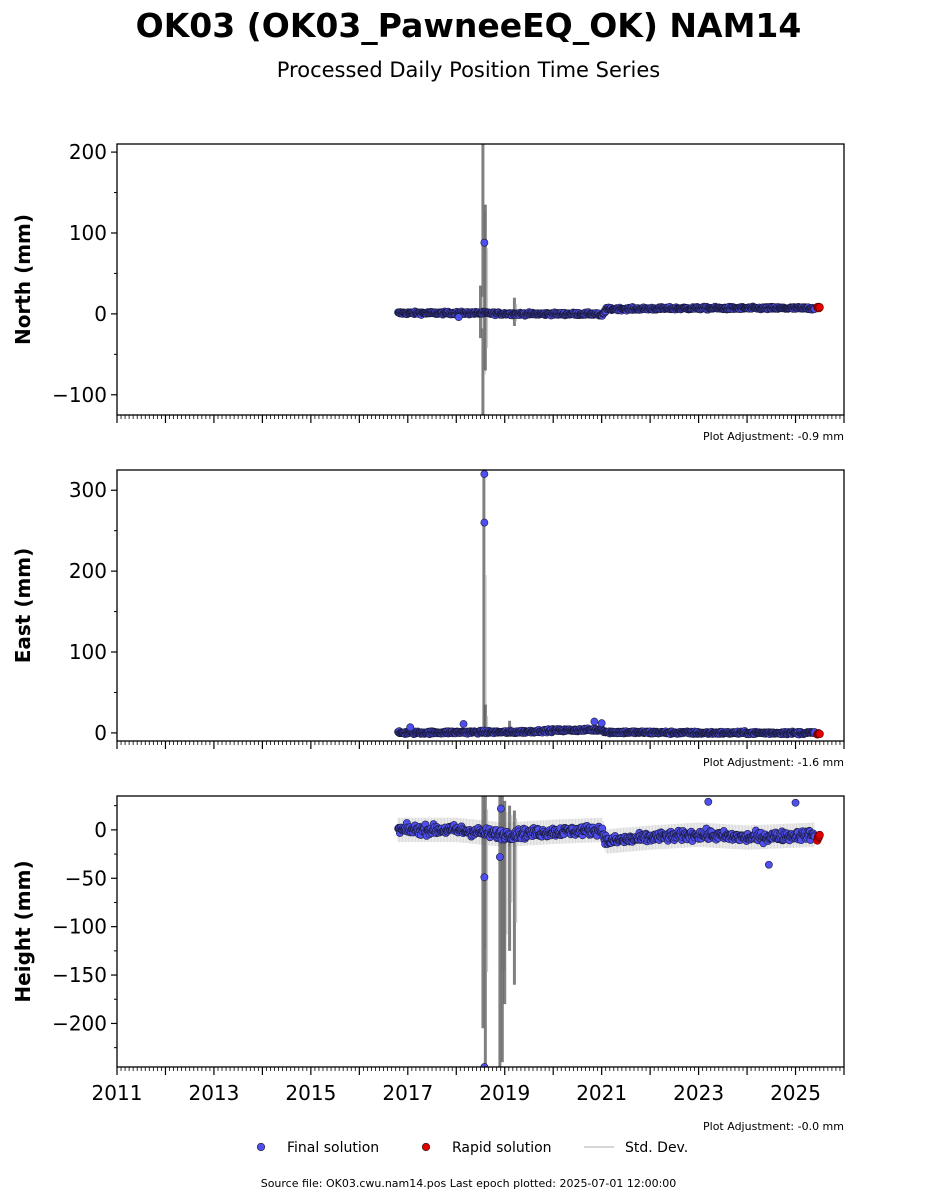 The image size is (937, 1200). Describe the element at coordinates (23, 606) in the screenshot. I see `y-axis-label: East (mm)` at that location.